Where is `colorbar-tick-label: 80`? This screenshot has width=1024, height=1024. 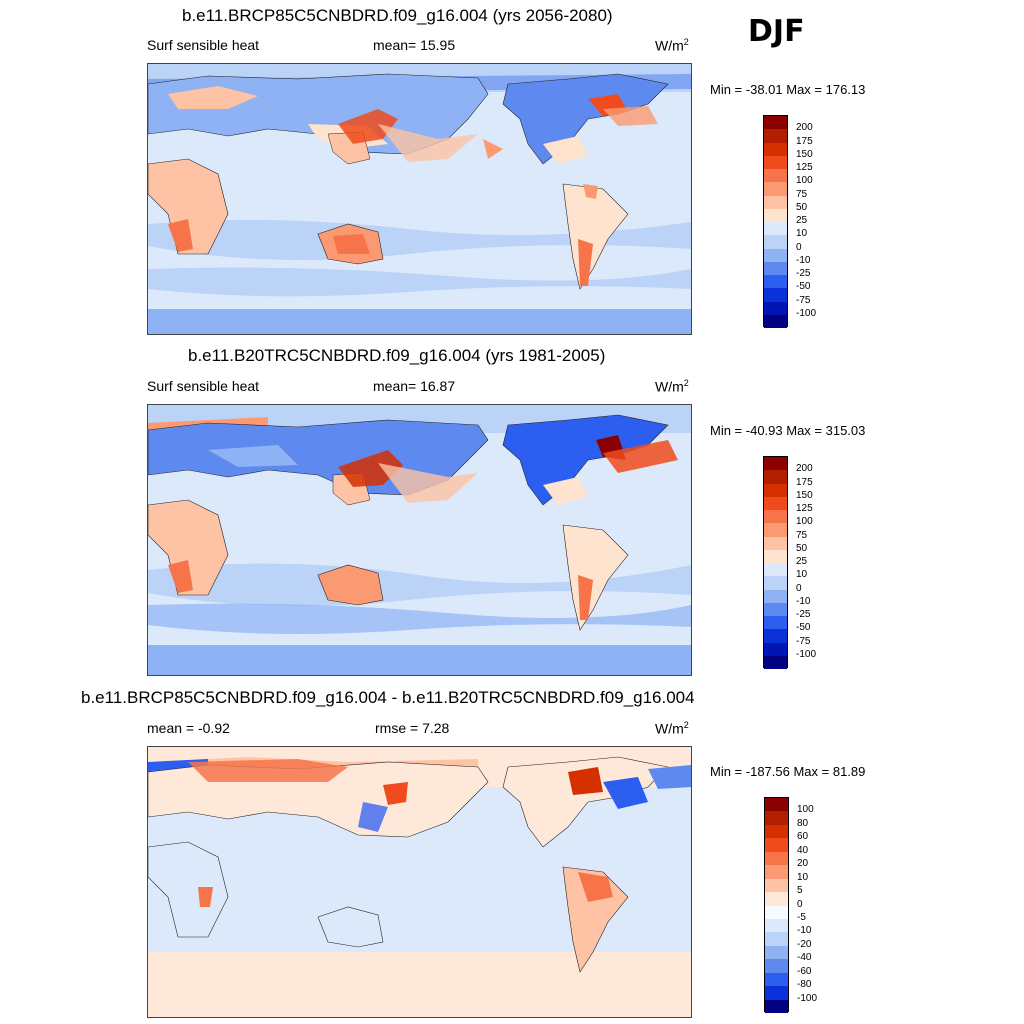
colorbar-tick-label: 80 is located at coordinates (803, 823).